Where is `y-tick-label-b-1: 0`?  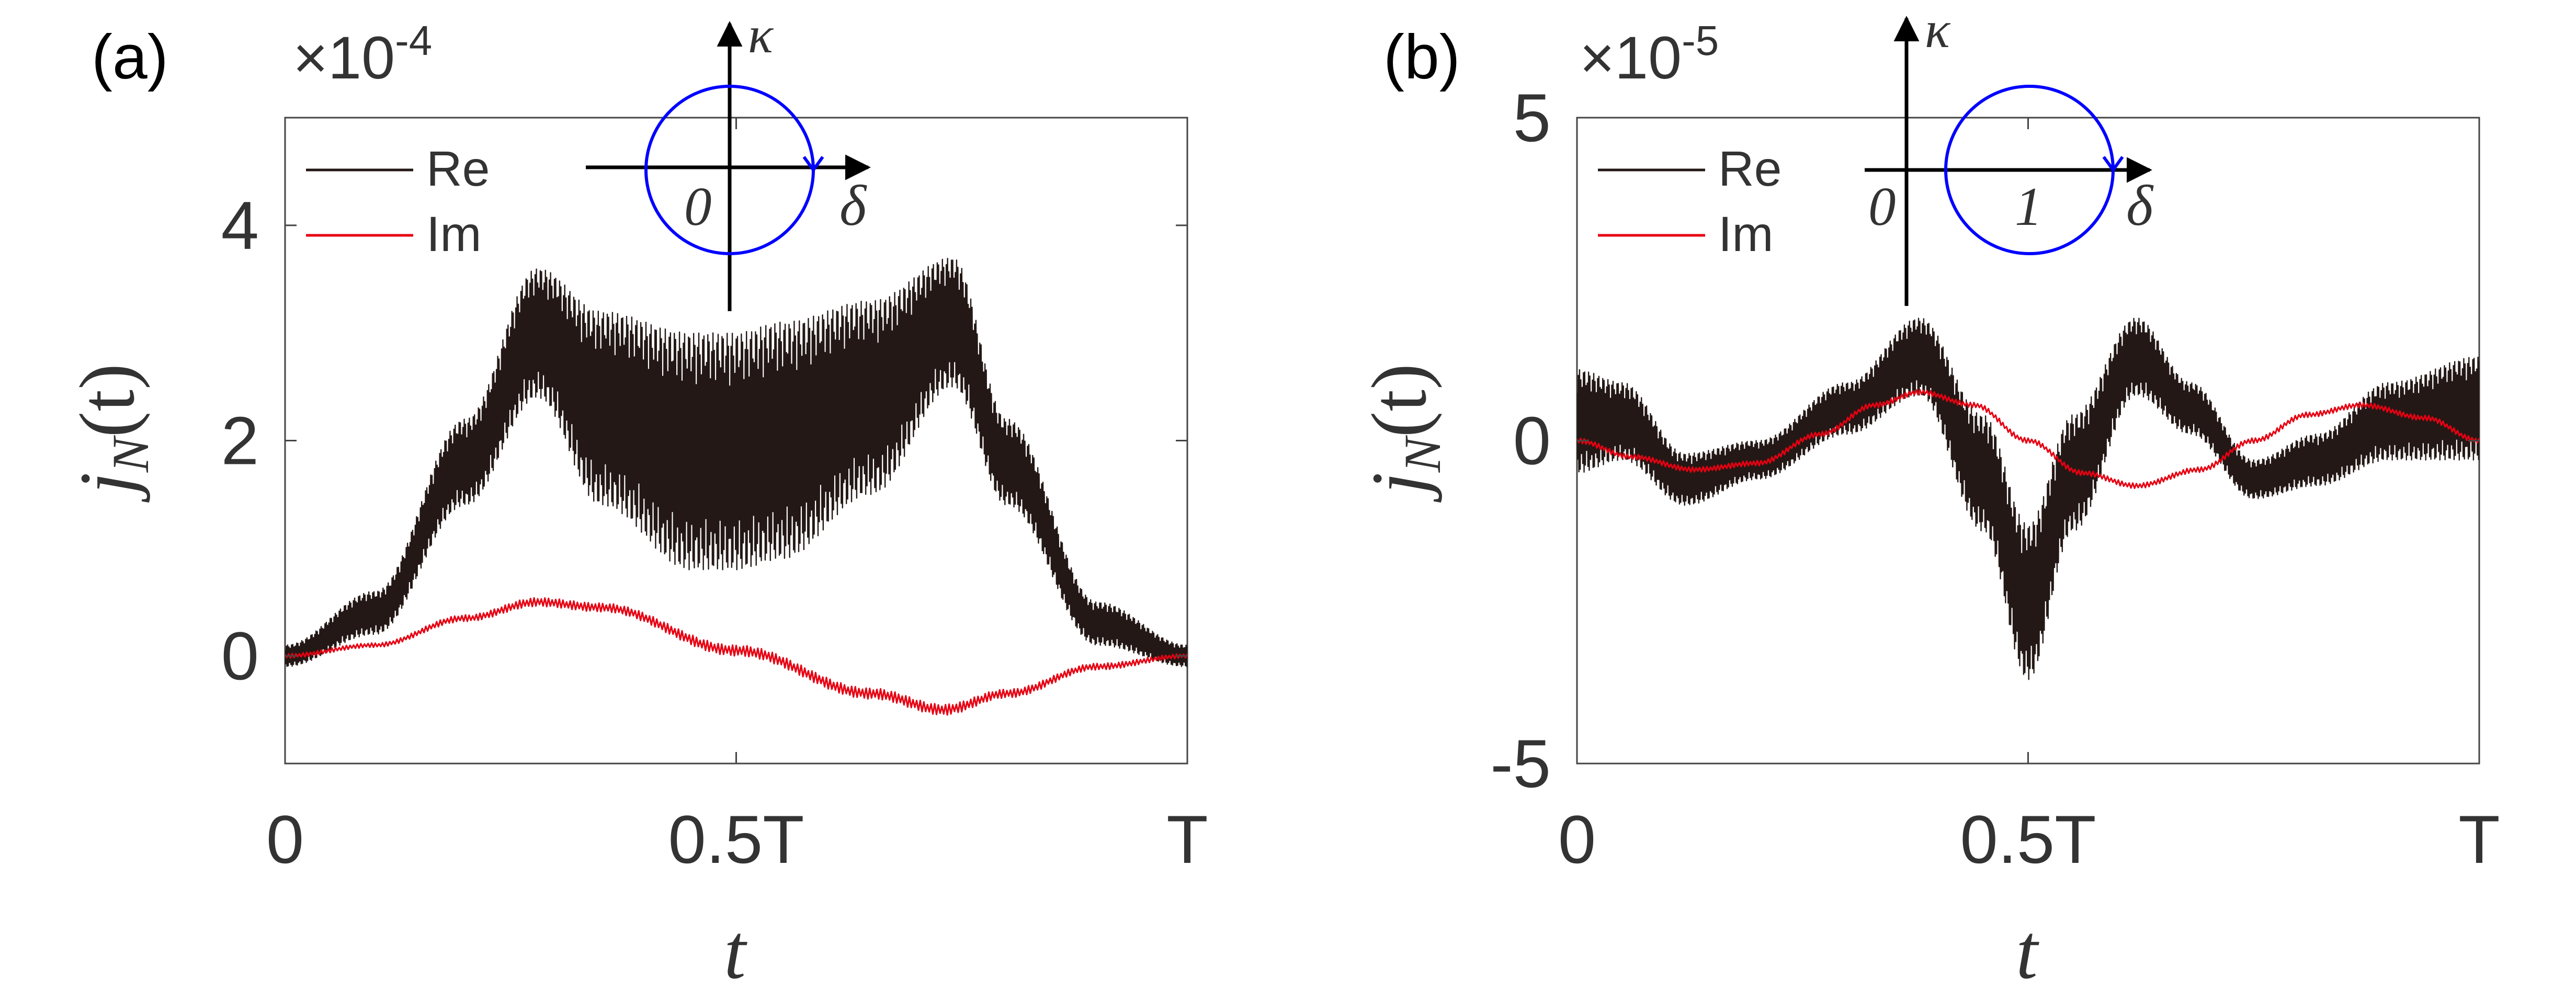 y-tick-label-b-1: 0 is located at coordinates (1532, 441).